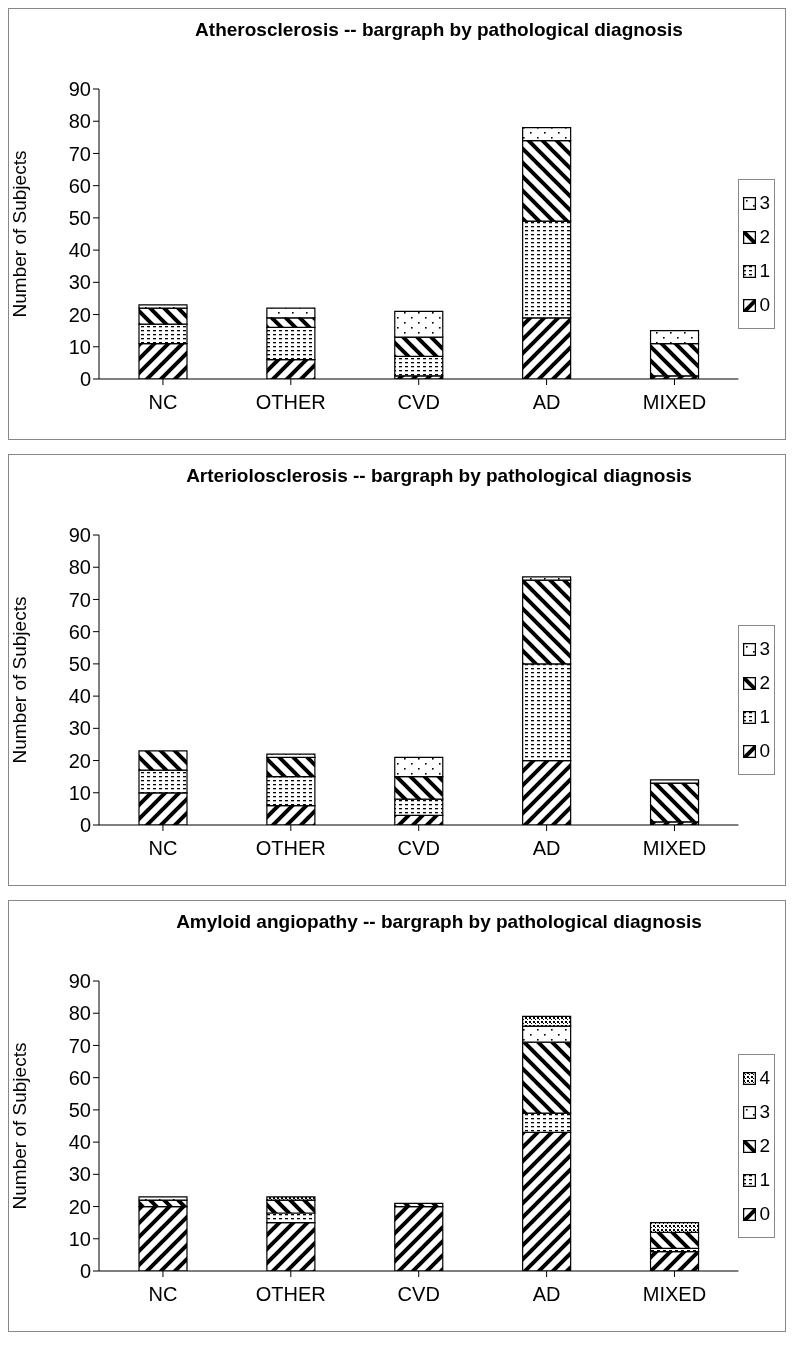 The image size is (794, 1347). Describe the element at coordinates (439, 922) in the screenshot. I see `chart-title: Amyloid angiopathy -- bargraph by pathological diagnosis` at that location.